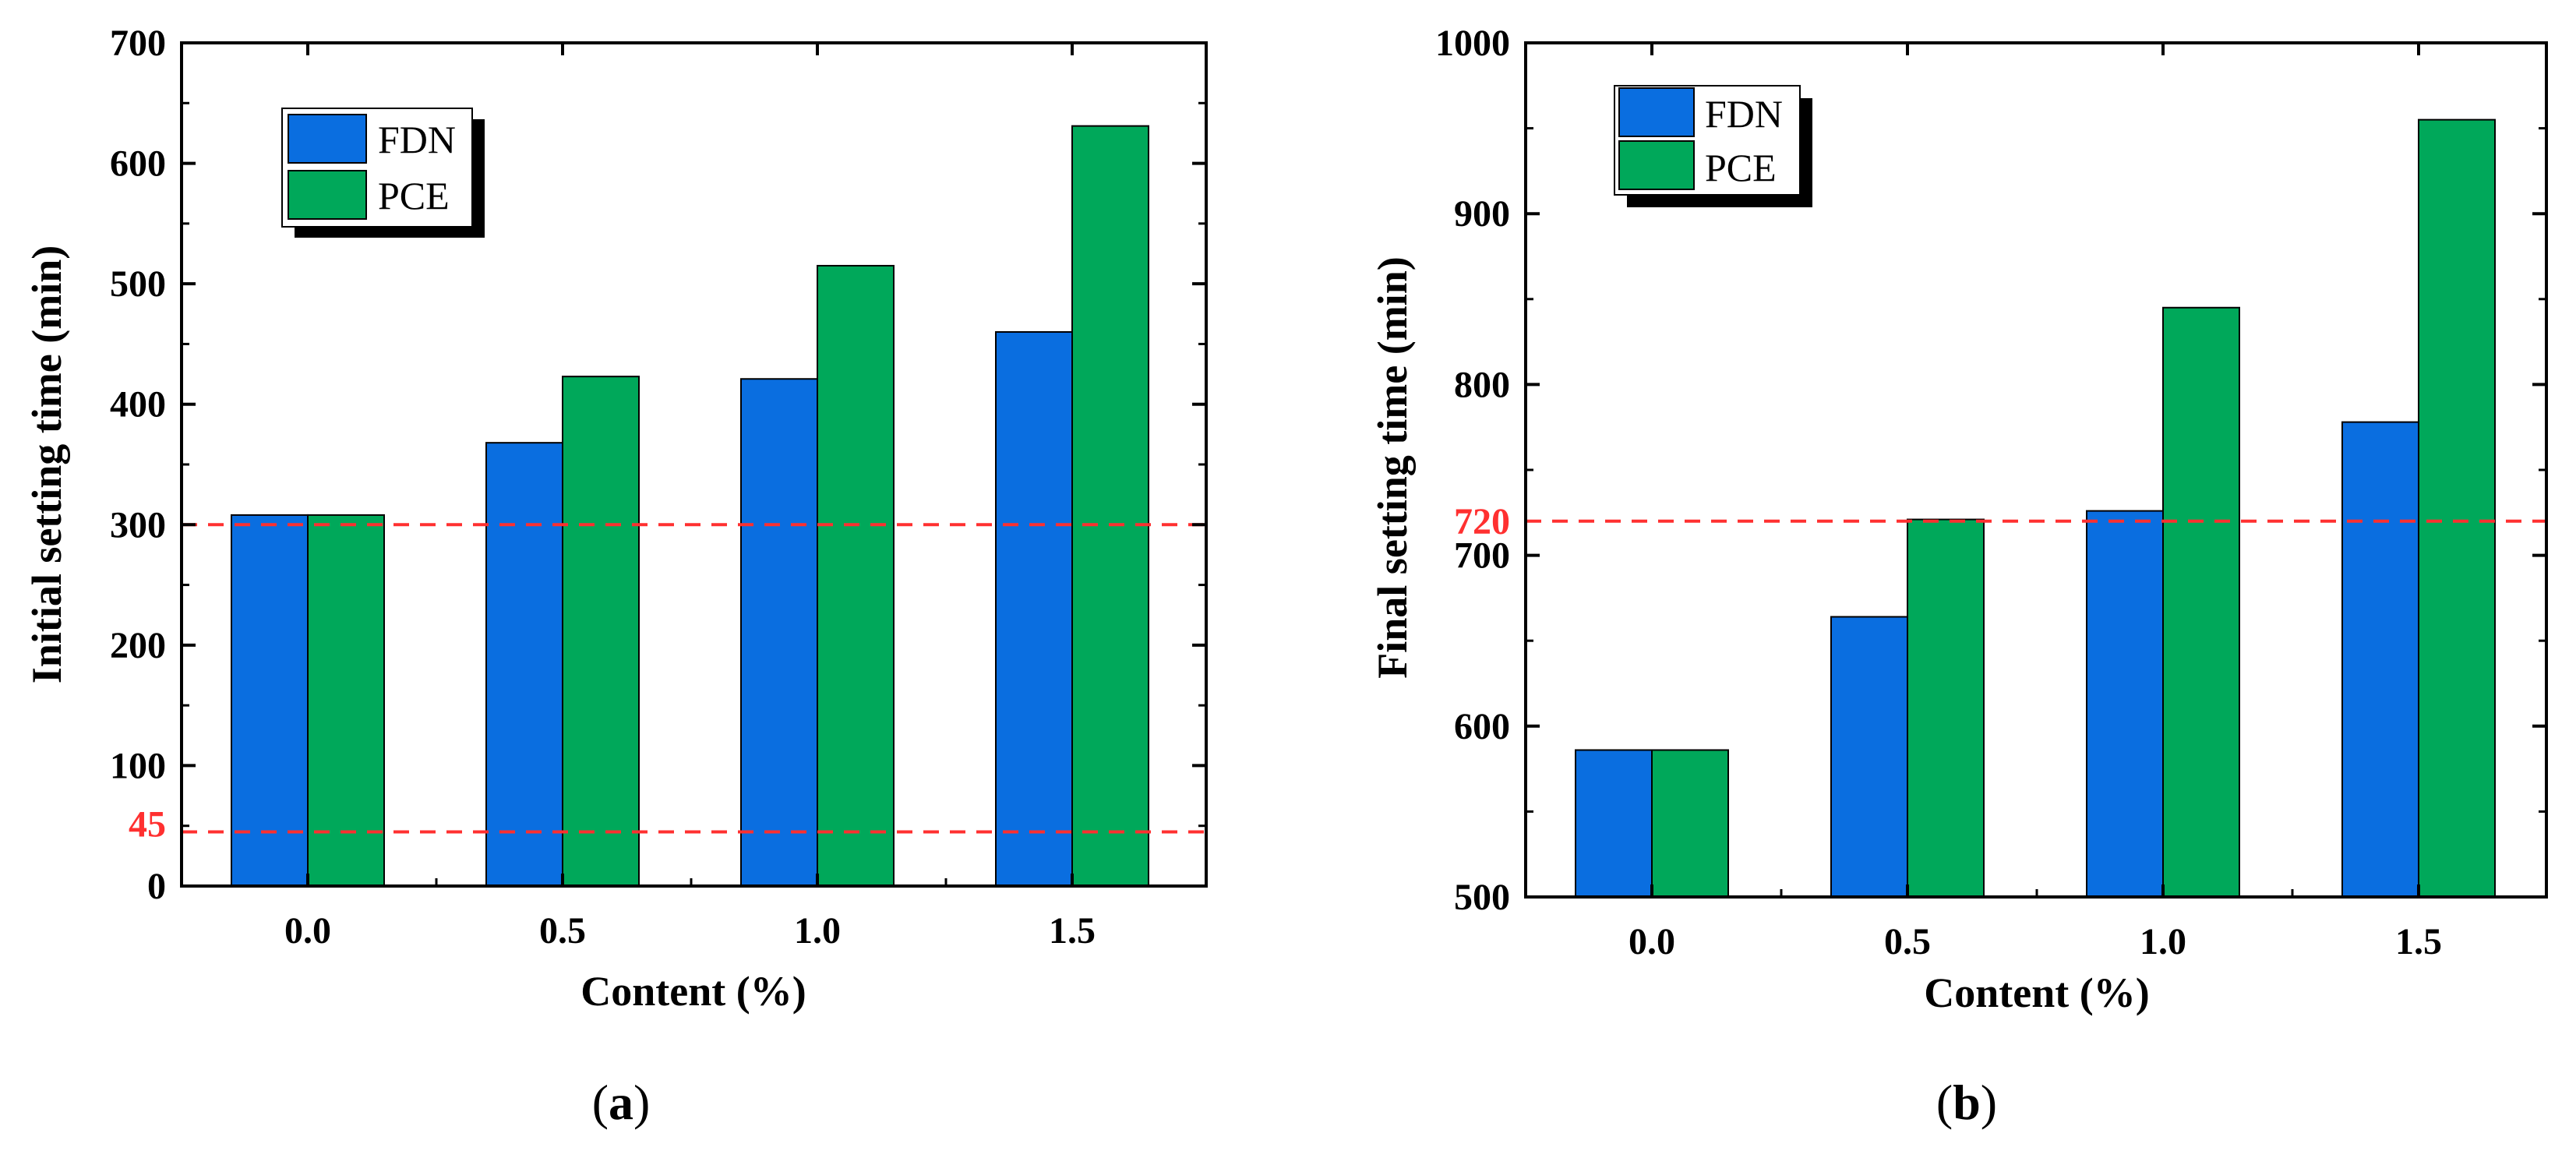  Describe the element at coordinates (1482, 384) in the screenshot. I see `y-tick-label: 800` at that location.